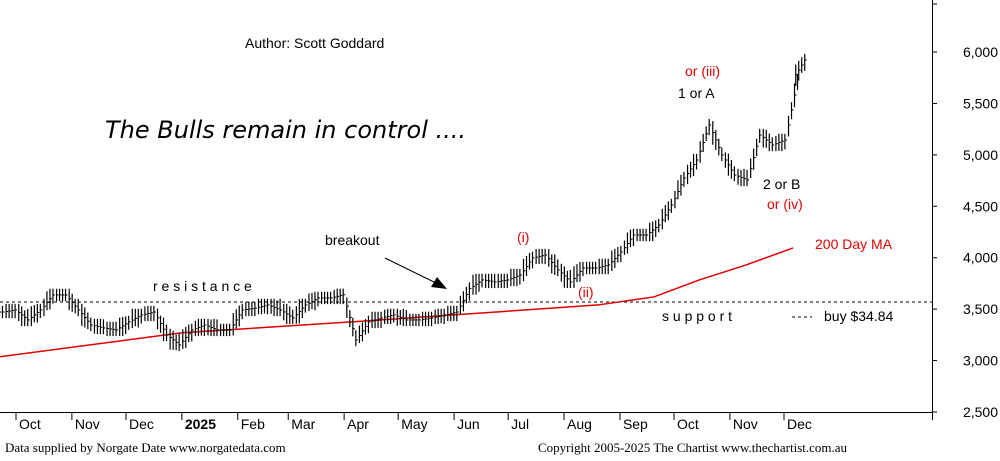 Image resolution: width=1000 pixels, height=461 pixels. What do you see at coordinates (200, 424) in the screenshot?
I see `x-tick-label: 2025` at bounding box center [200, 424].